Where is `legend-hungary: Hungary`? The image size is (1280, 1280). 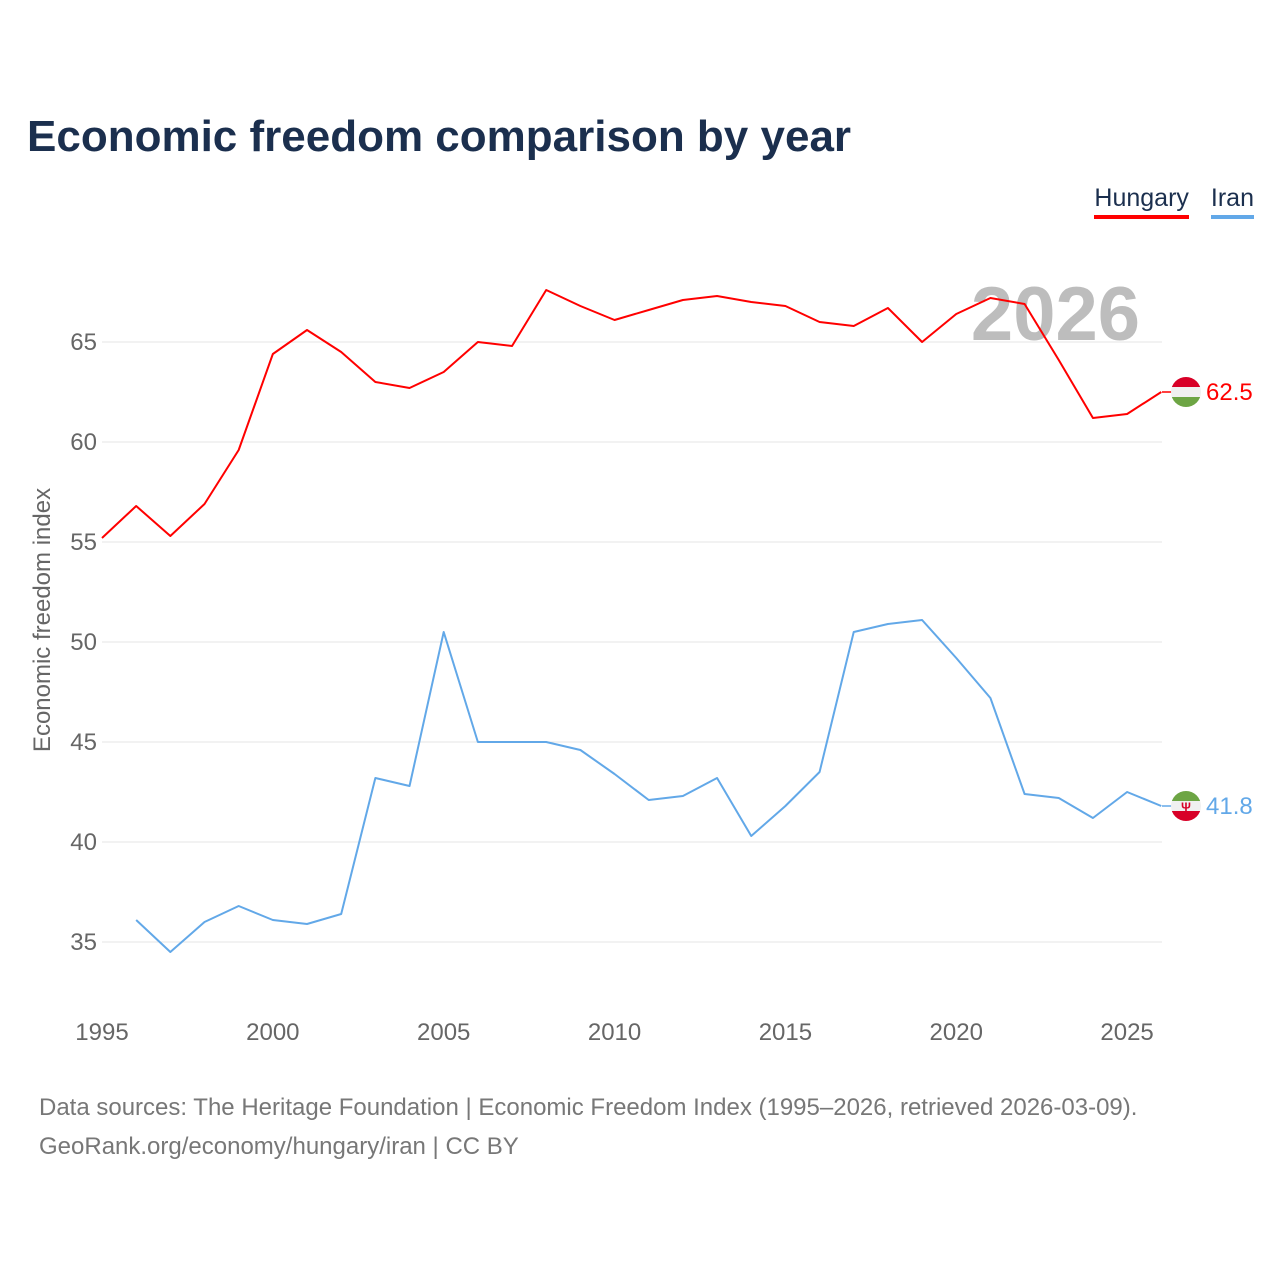 legend-hungary: Hungary is located at coordinates (1141, 201).